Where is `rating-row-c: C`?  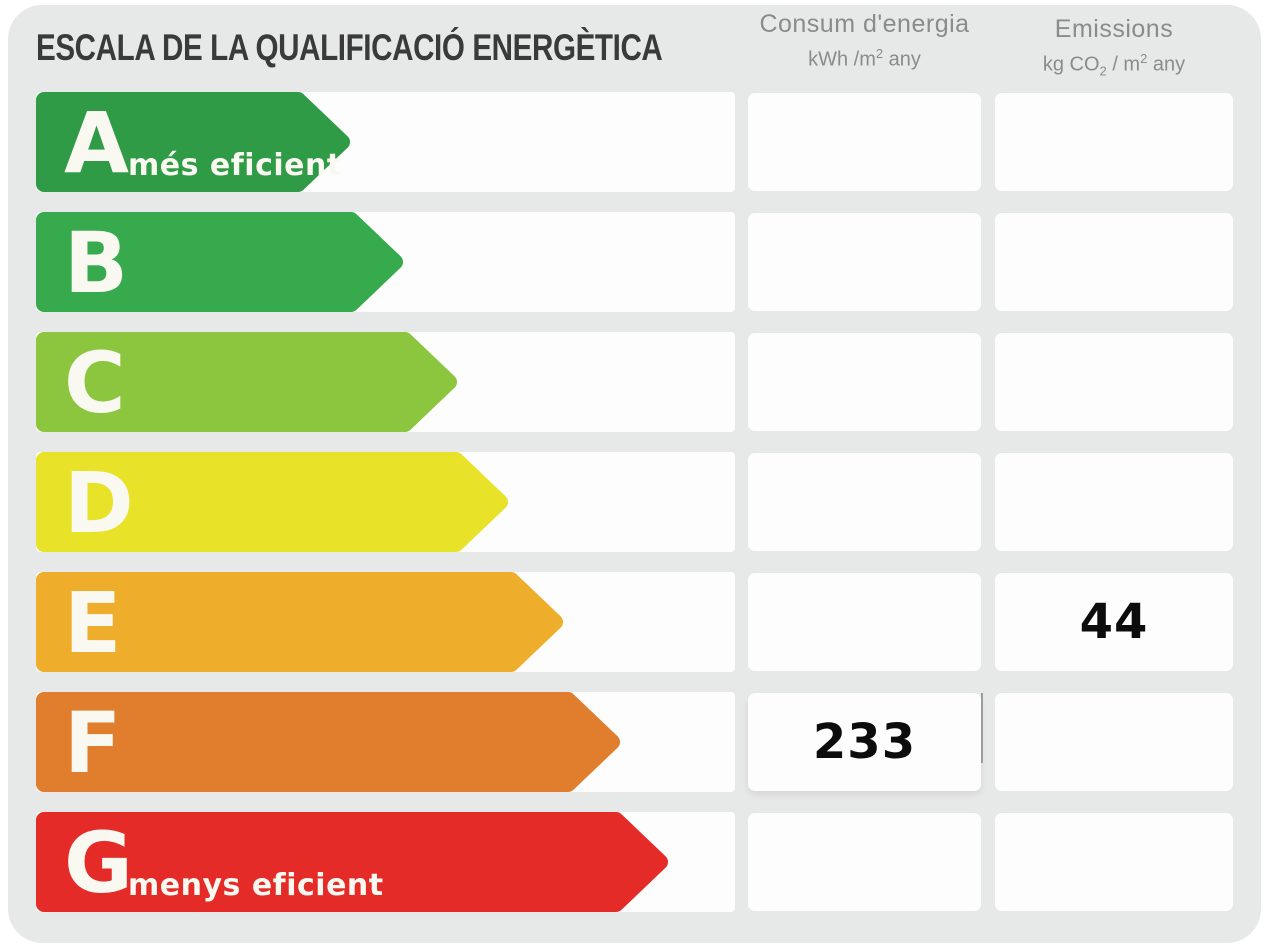 rating-row-c: C is located at coordinates (634, 382).